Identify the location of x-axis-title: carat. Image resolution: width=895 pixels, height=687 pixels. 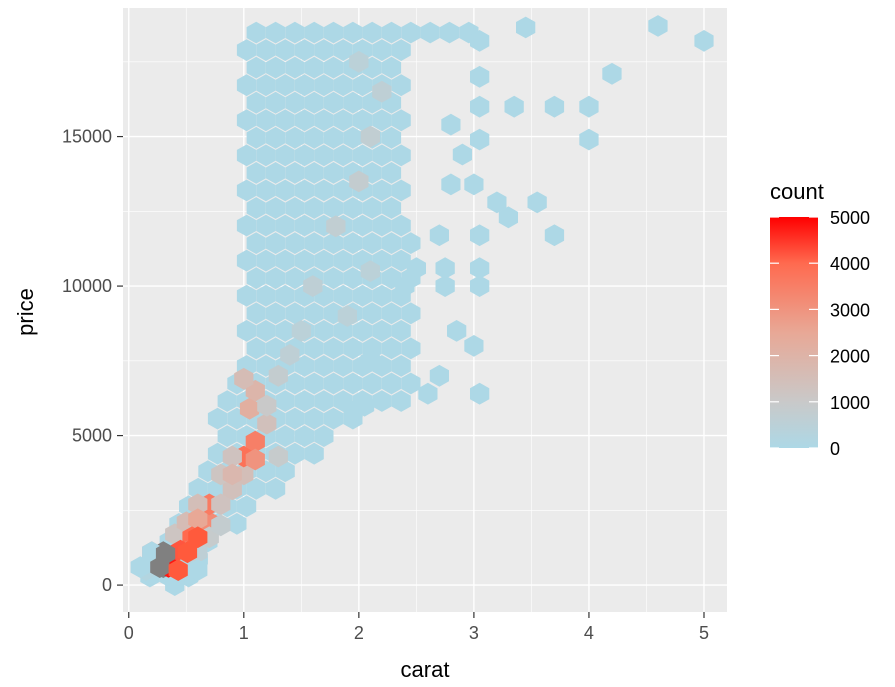
(425, 669).